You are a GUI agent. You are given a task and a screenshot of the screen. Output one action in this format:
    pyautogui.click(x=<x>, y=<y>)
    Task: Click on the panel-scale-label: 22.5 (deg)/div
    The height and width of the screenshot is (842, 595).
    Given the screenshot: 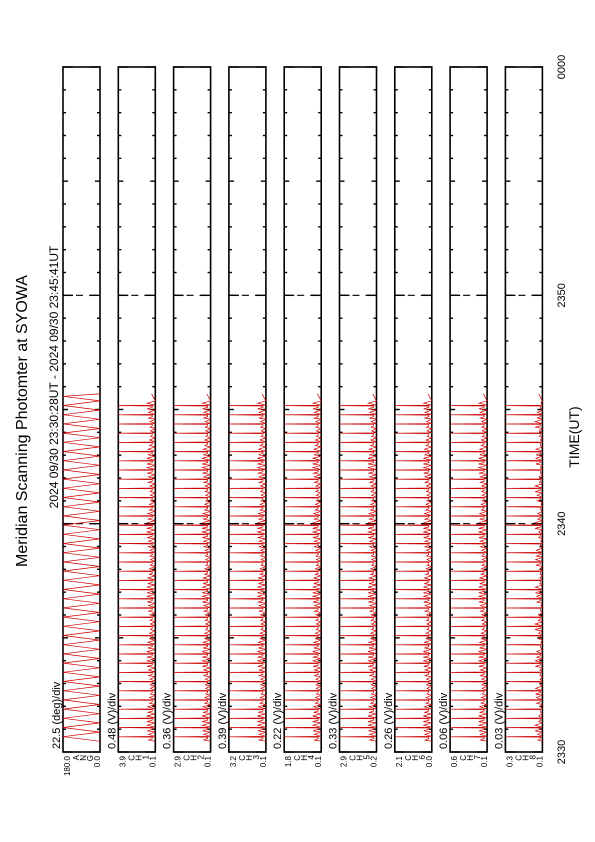 What is the action you would take?
    pyautogui.click(x=57, y=715)
    